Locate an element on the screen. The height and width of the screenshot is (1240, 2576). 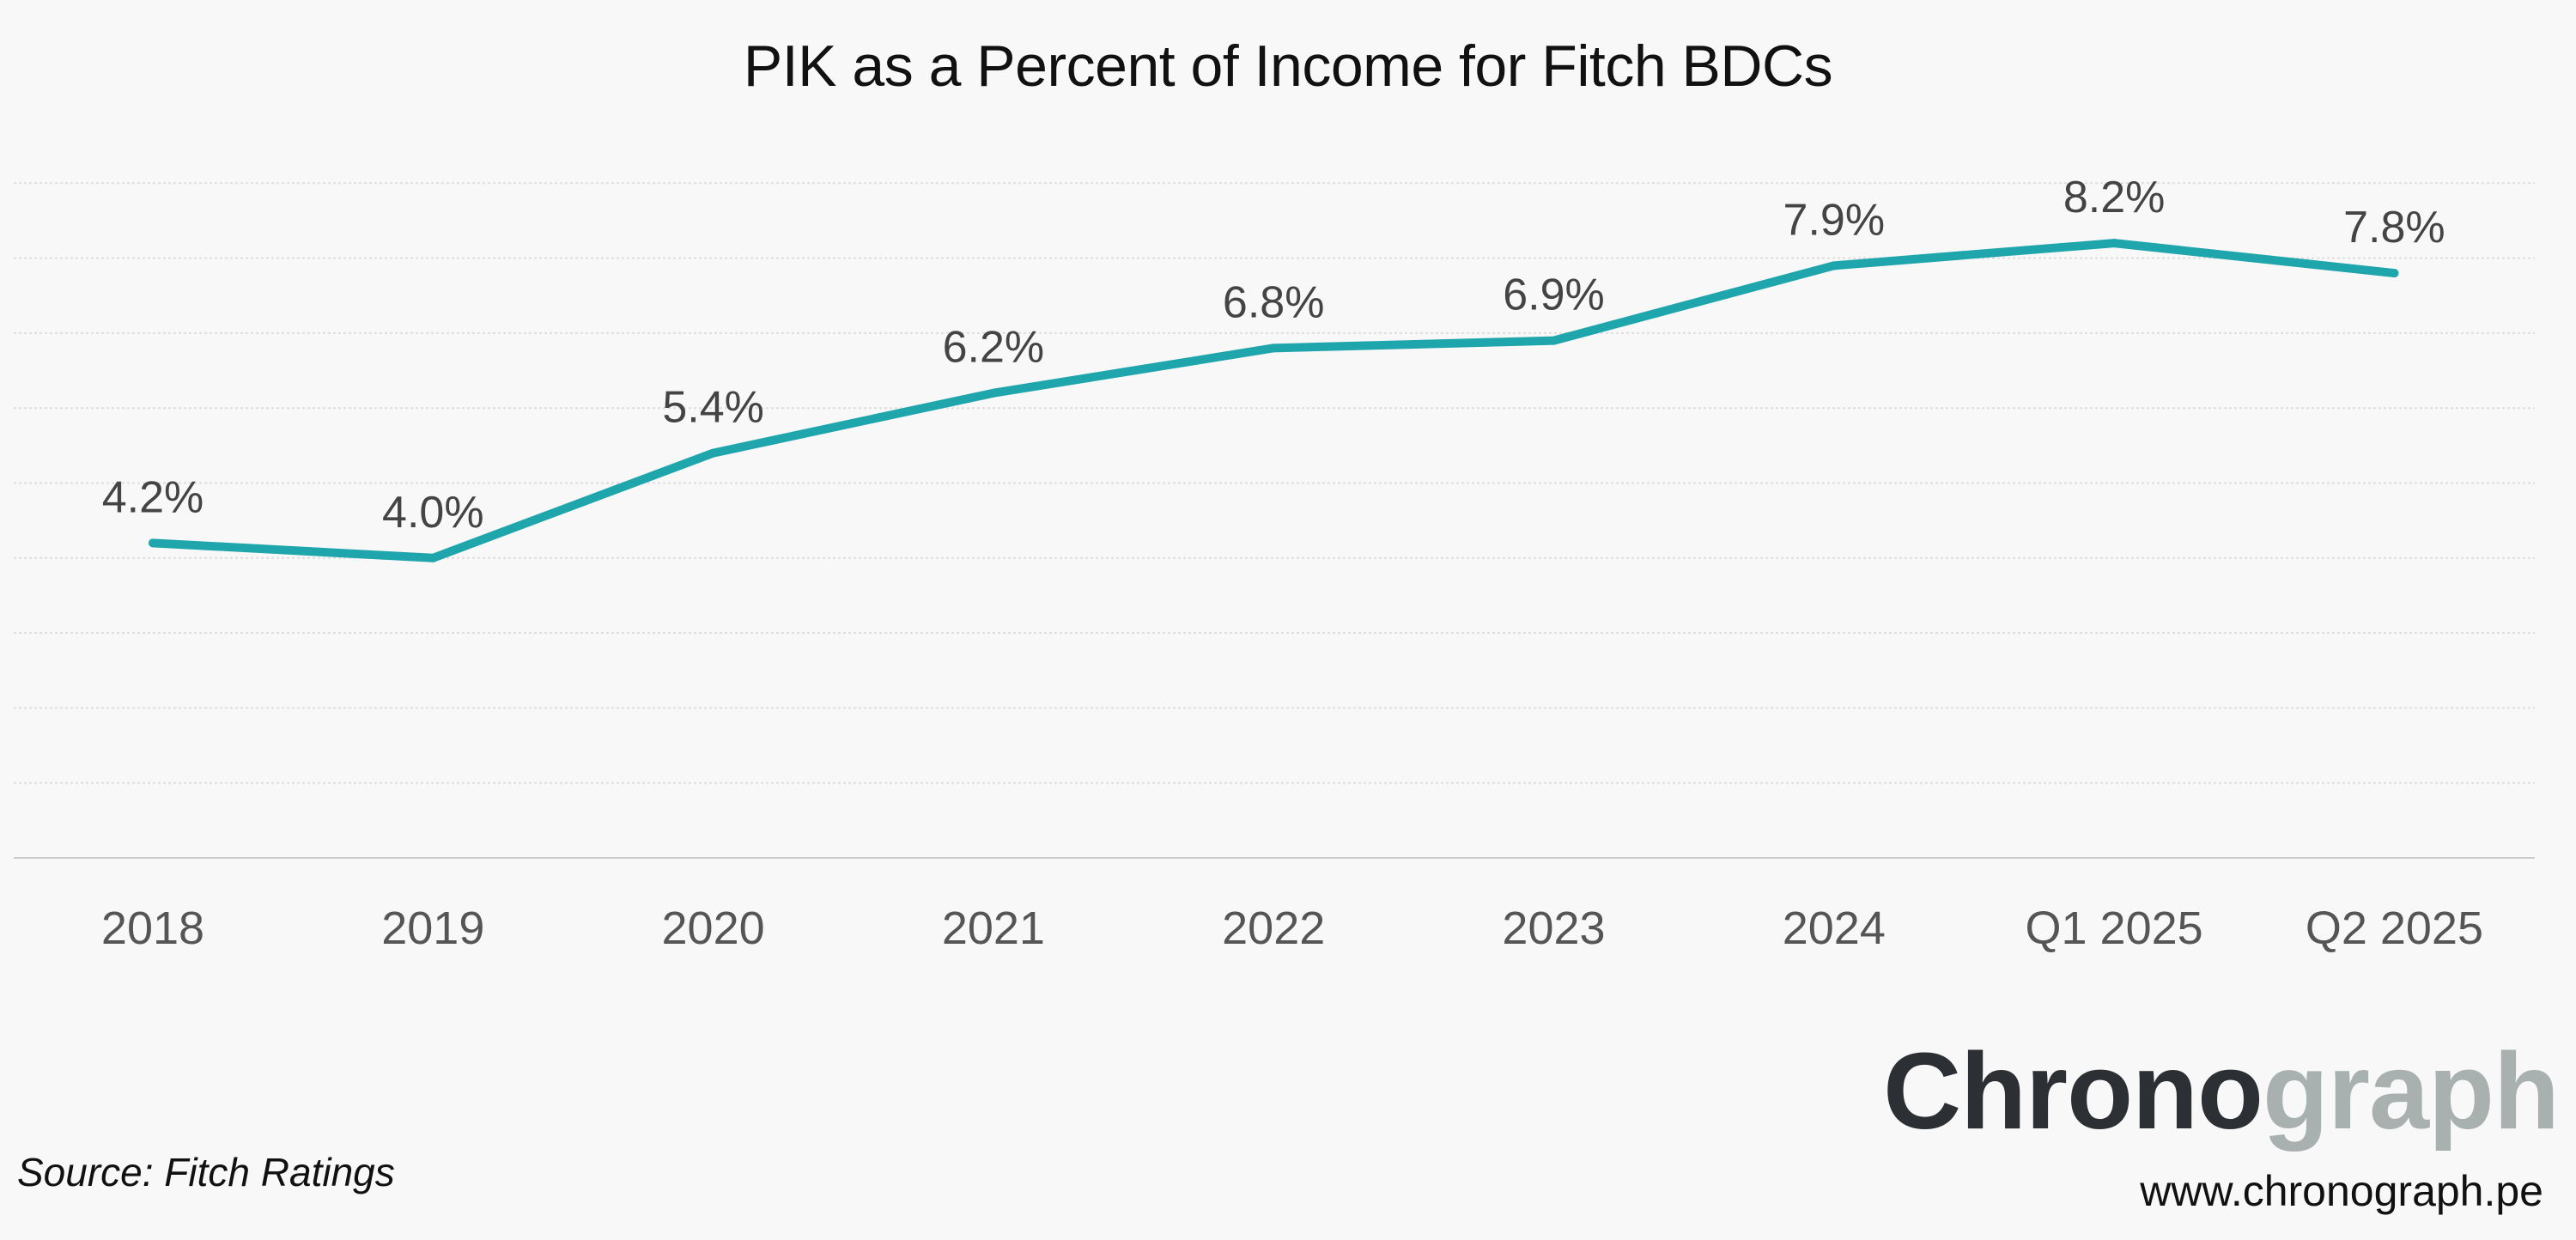
data-label: 7.8% is located at coordinates (2394, 227).